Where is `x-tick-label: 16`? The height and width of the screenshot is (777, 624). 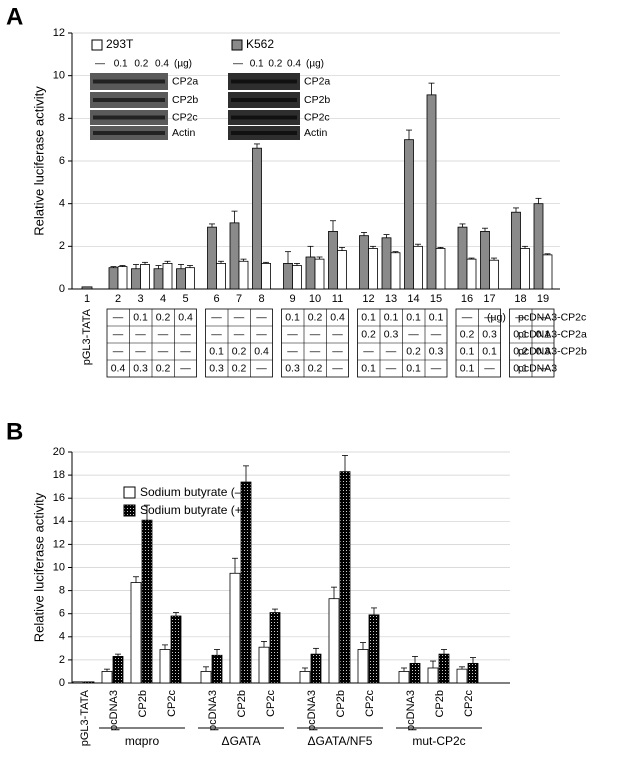 x-tick-label: 16 is located at coordinates (467, 299).